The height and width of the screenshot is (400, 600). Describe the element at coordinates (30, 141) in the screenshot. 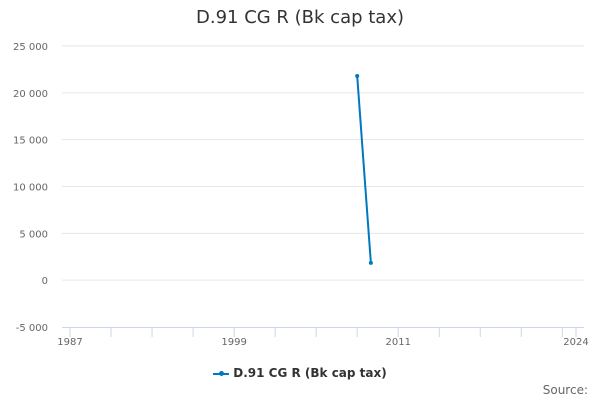

I see `y-tick-label: 15 000` at that location.